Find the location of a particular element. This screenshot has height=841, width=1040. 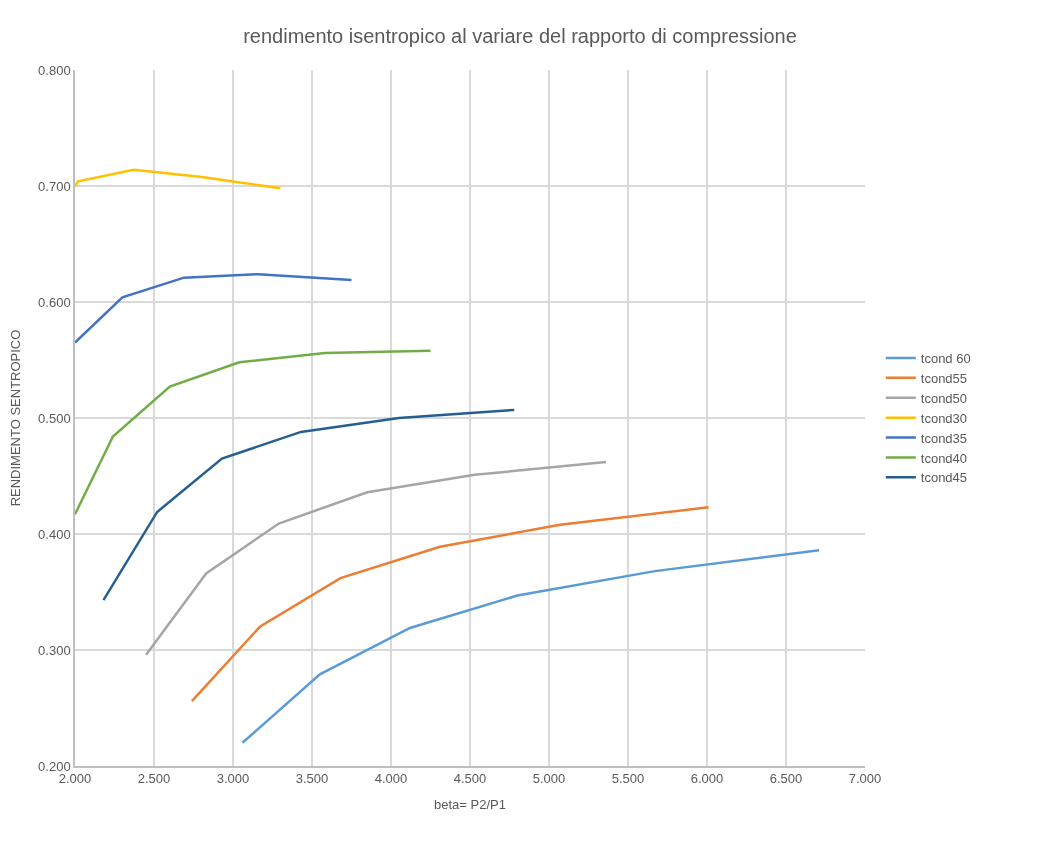

x-tick-label: 4.500 is located at coordinates (470, 779).